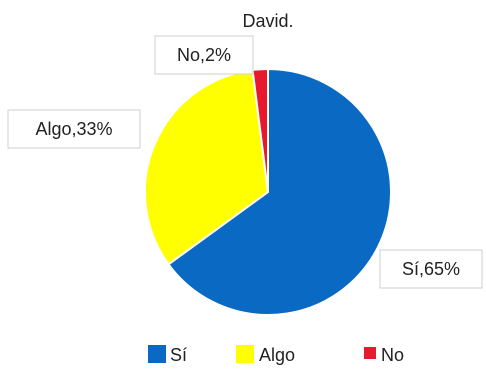 This screenshot has height=373, width=486. I want to click on data-label-algo: Algo,33%, so click(74, 129).